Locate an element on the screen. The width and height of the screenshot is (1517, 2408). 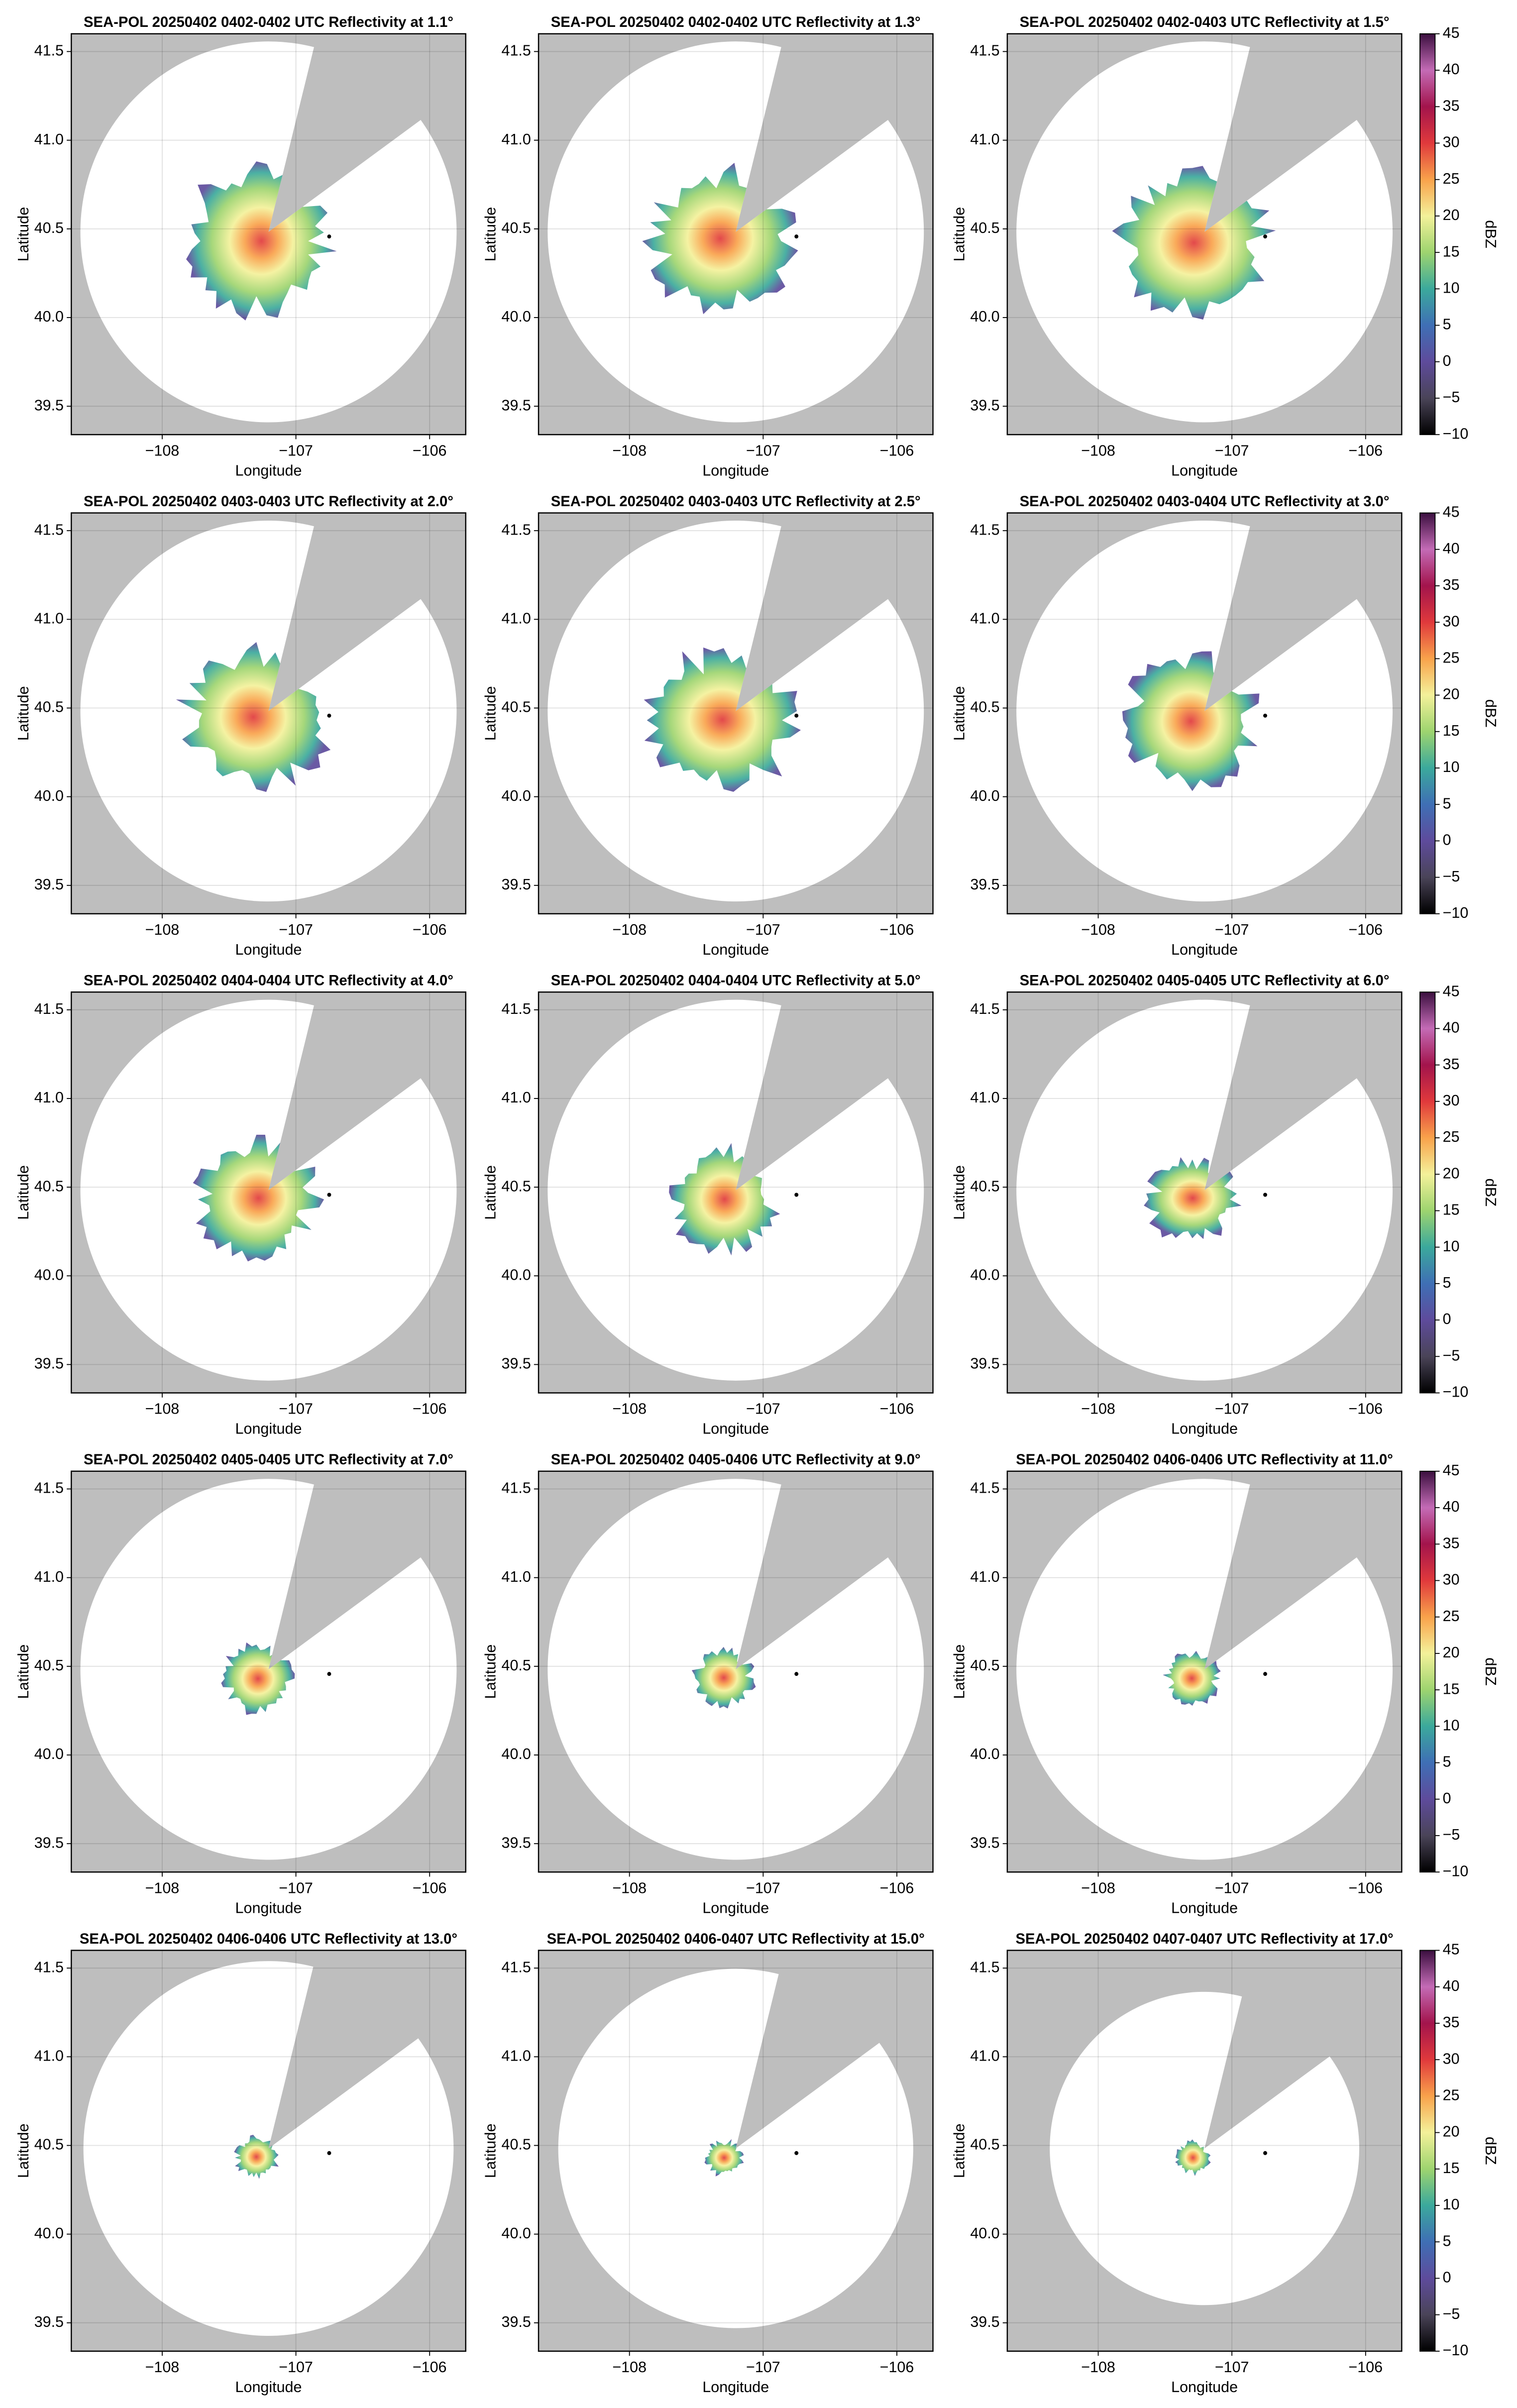
coverage-area is located at coordinates (1205, 2148).